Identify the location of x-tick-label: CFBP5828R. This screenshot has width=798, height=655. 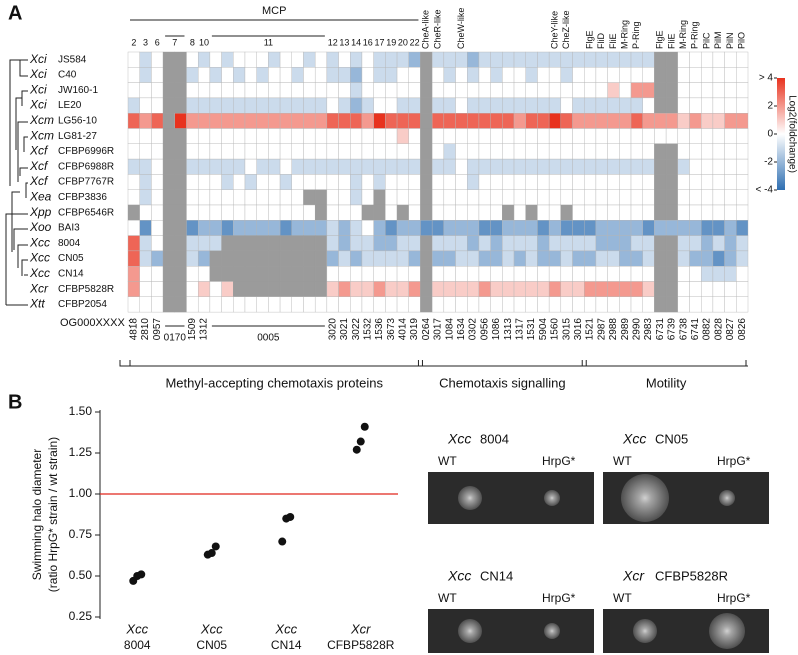
(361, 645).